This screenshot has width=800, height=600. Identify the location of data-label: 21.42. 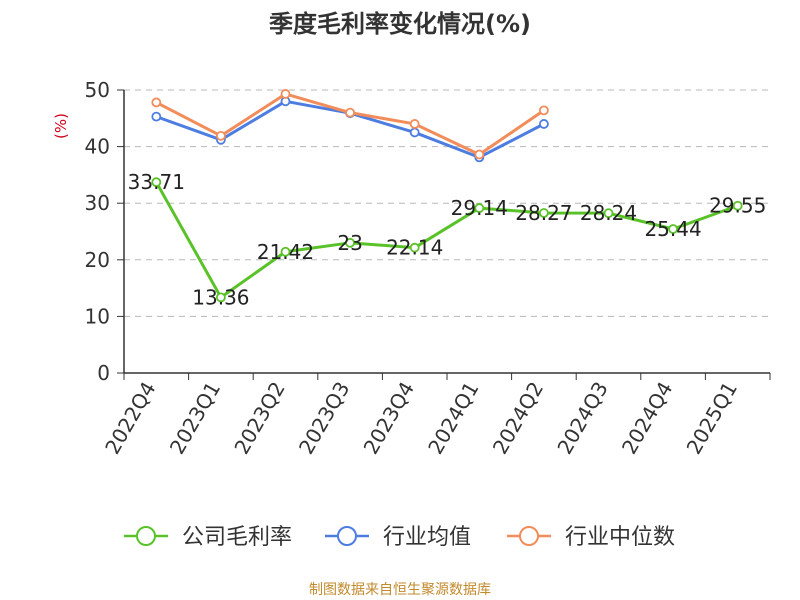
(285, 252).